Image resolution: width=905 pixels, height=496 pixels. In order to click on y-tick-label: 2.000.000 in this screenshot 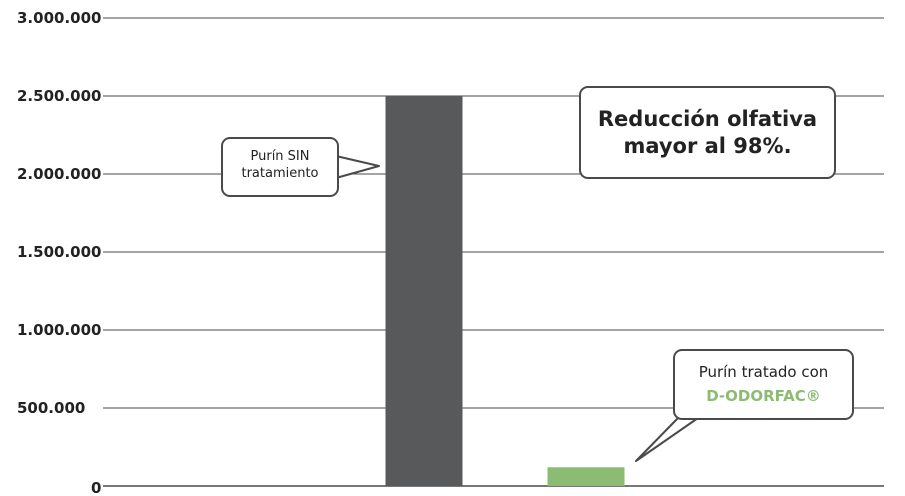, I will do `click(59, 174)`.